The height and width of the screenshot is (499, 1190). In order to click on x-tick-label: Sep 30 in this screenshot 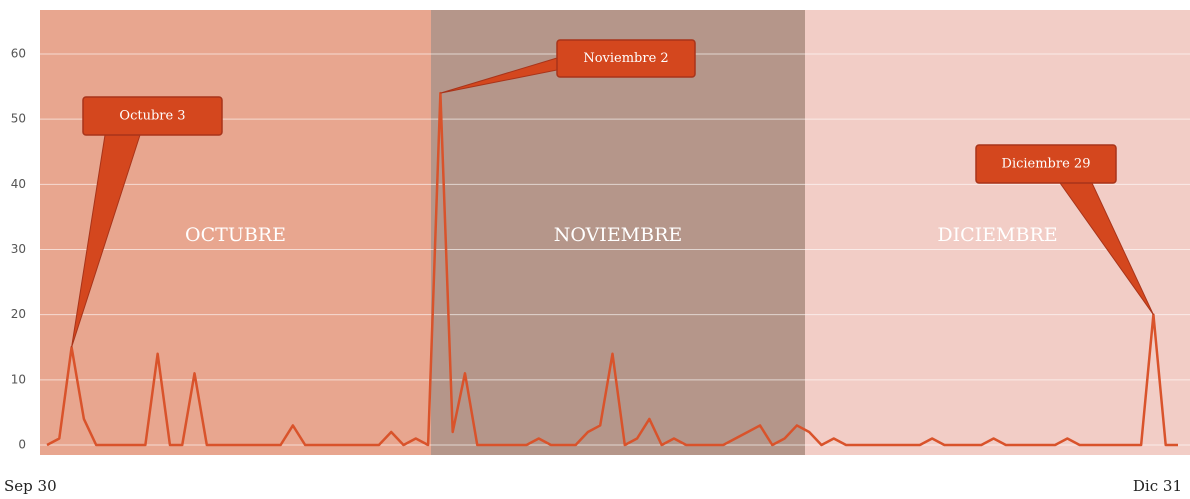, I will do `click(30, 486)`.